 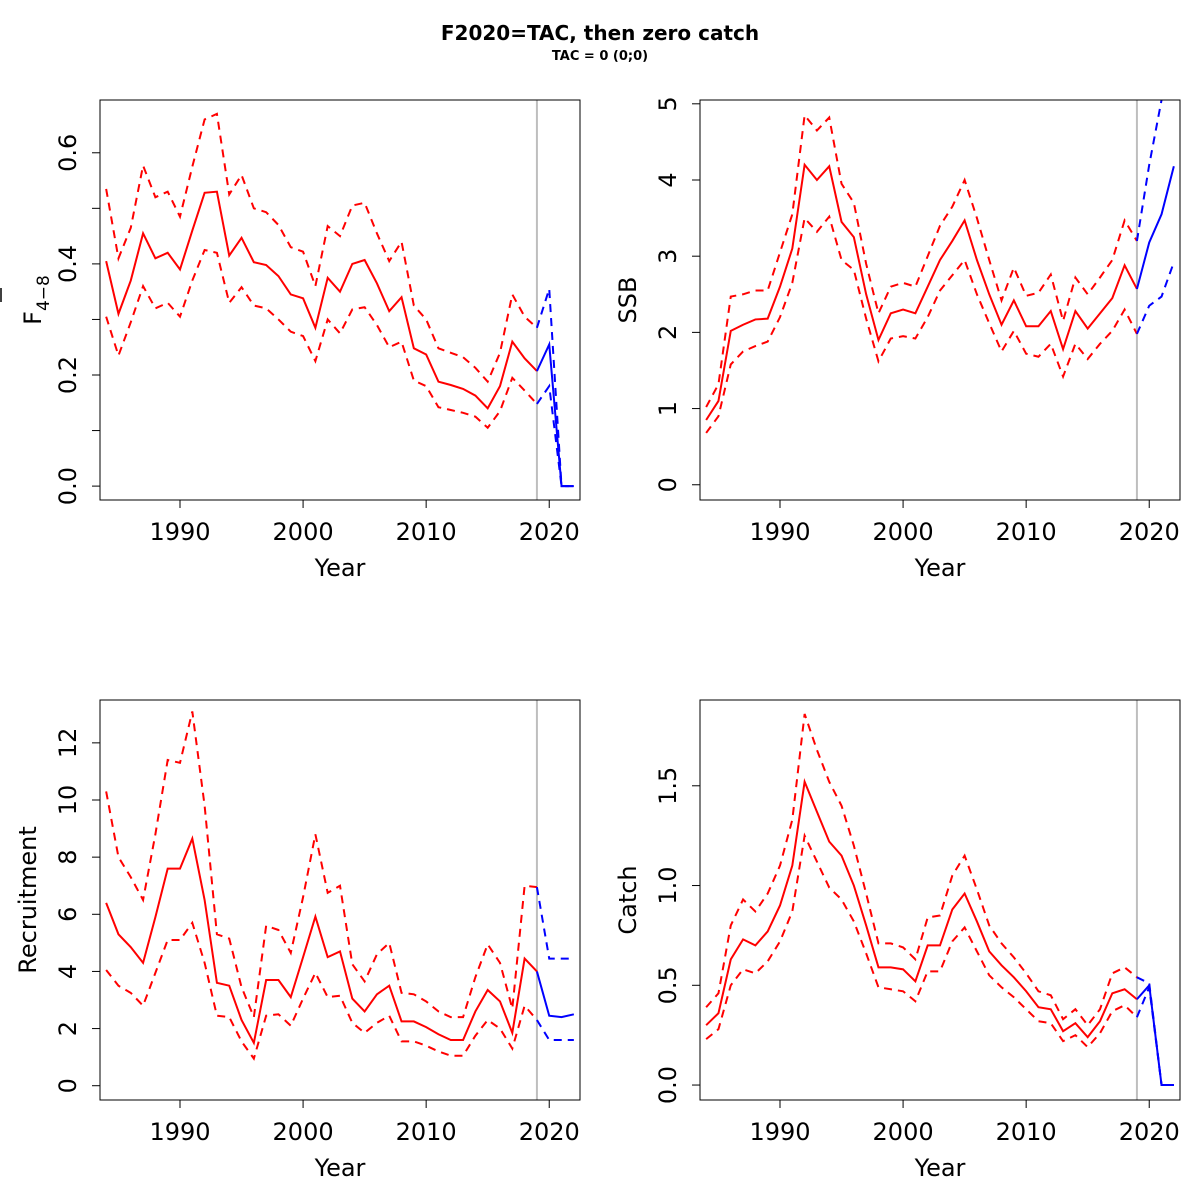 What do you see at coordinates (600, 33) in the screenshot?
I see `figure-title: F2020=TAC, then zero catch` at bounding box center [600, 33].